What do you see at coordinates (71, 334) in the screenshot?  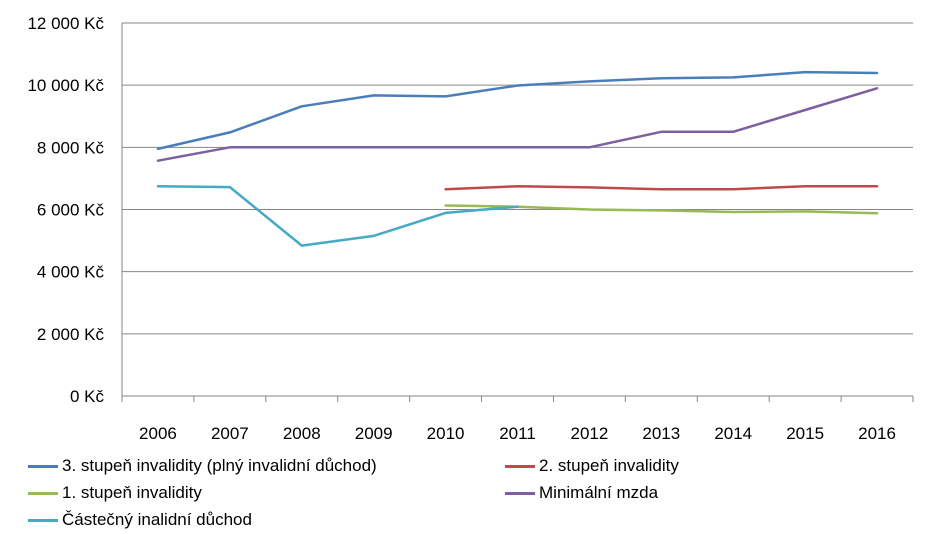 I see `y-tick-label: 2 000 Kč` at bounding box center [71, 334].